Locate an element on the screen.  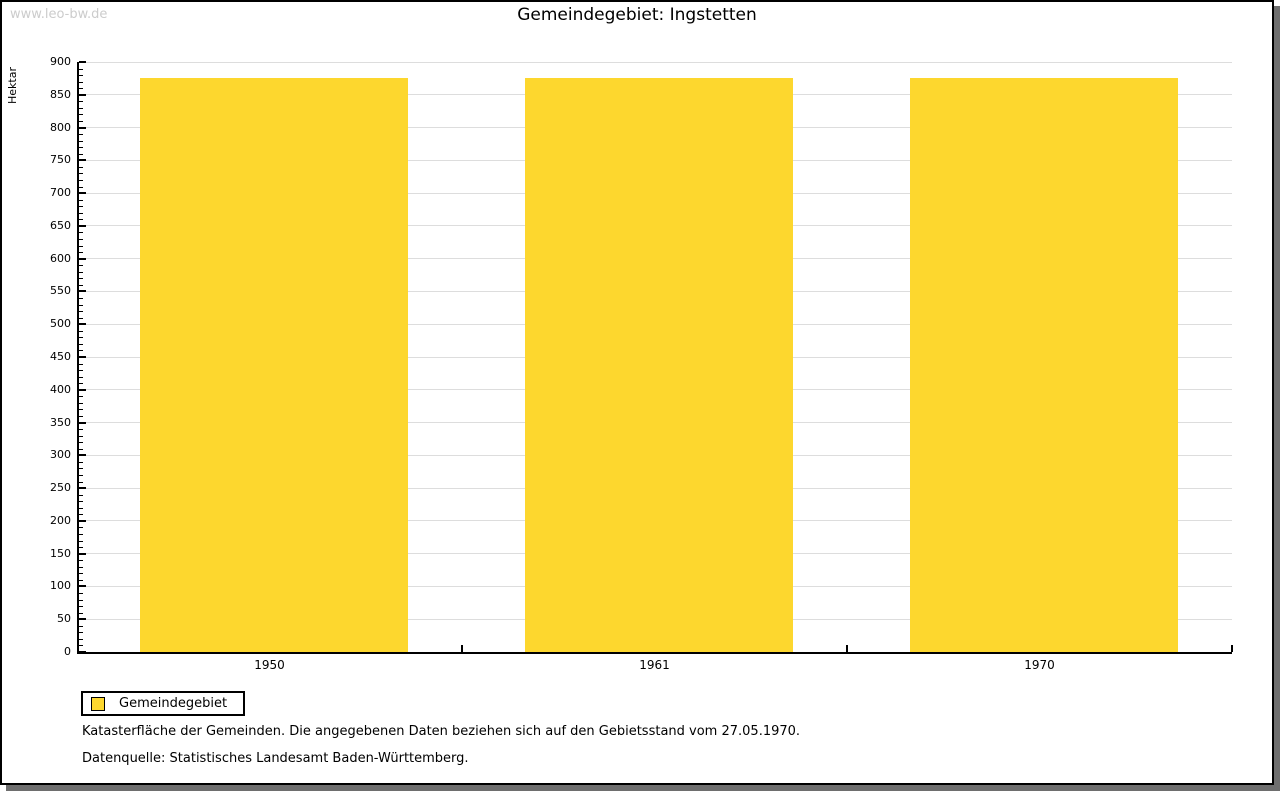
y-tick-label: 650 is located at coordinates (60, 225).